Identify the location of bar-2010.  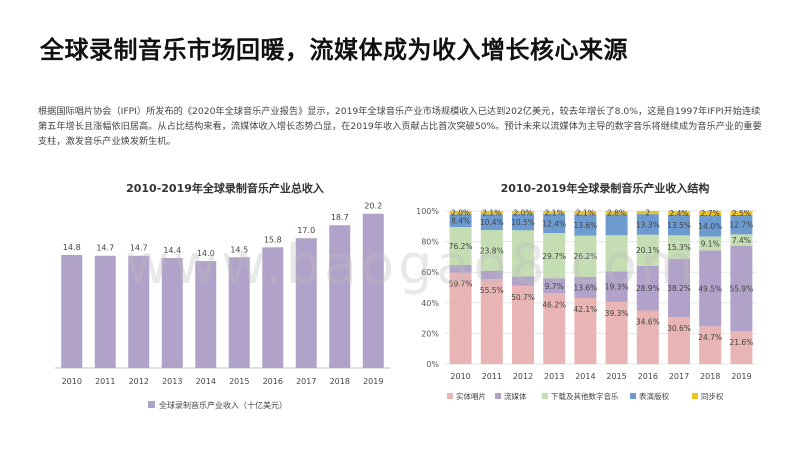
(72, 311).